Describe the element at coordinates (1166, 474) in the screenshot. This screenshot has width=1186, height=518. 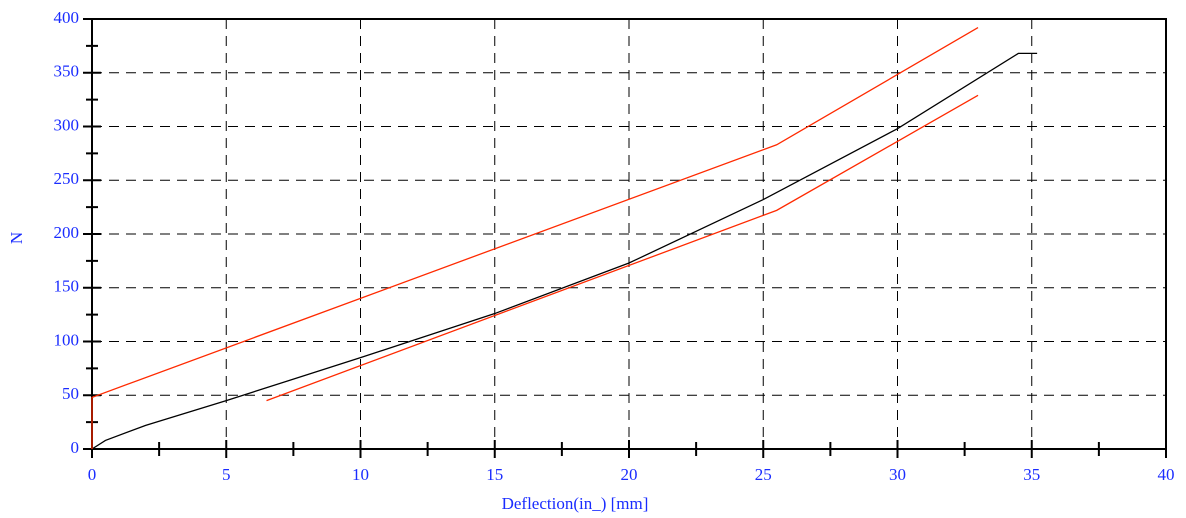
I see `x-tick-label: 40` at that location.